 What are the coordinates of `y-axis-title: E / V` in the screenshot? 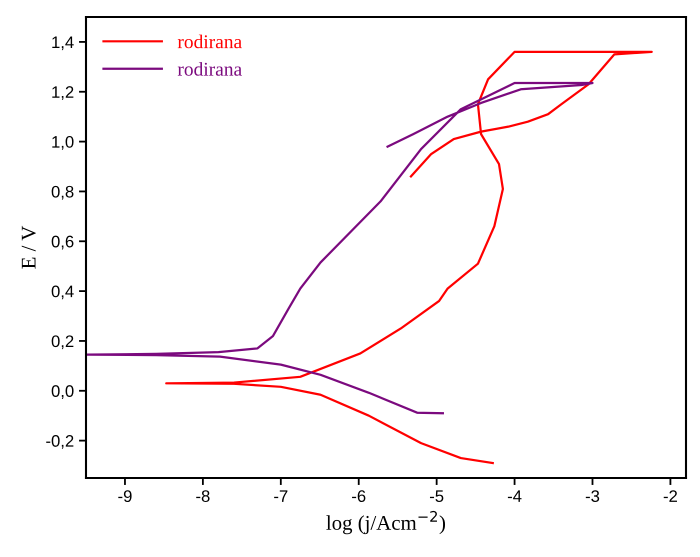 It's located at (29, 247).